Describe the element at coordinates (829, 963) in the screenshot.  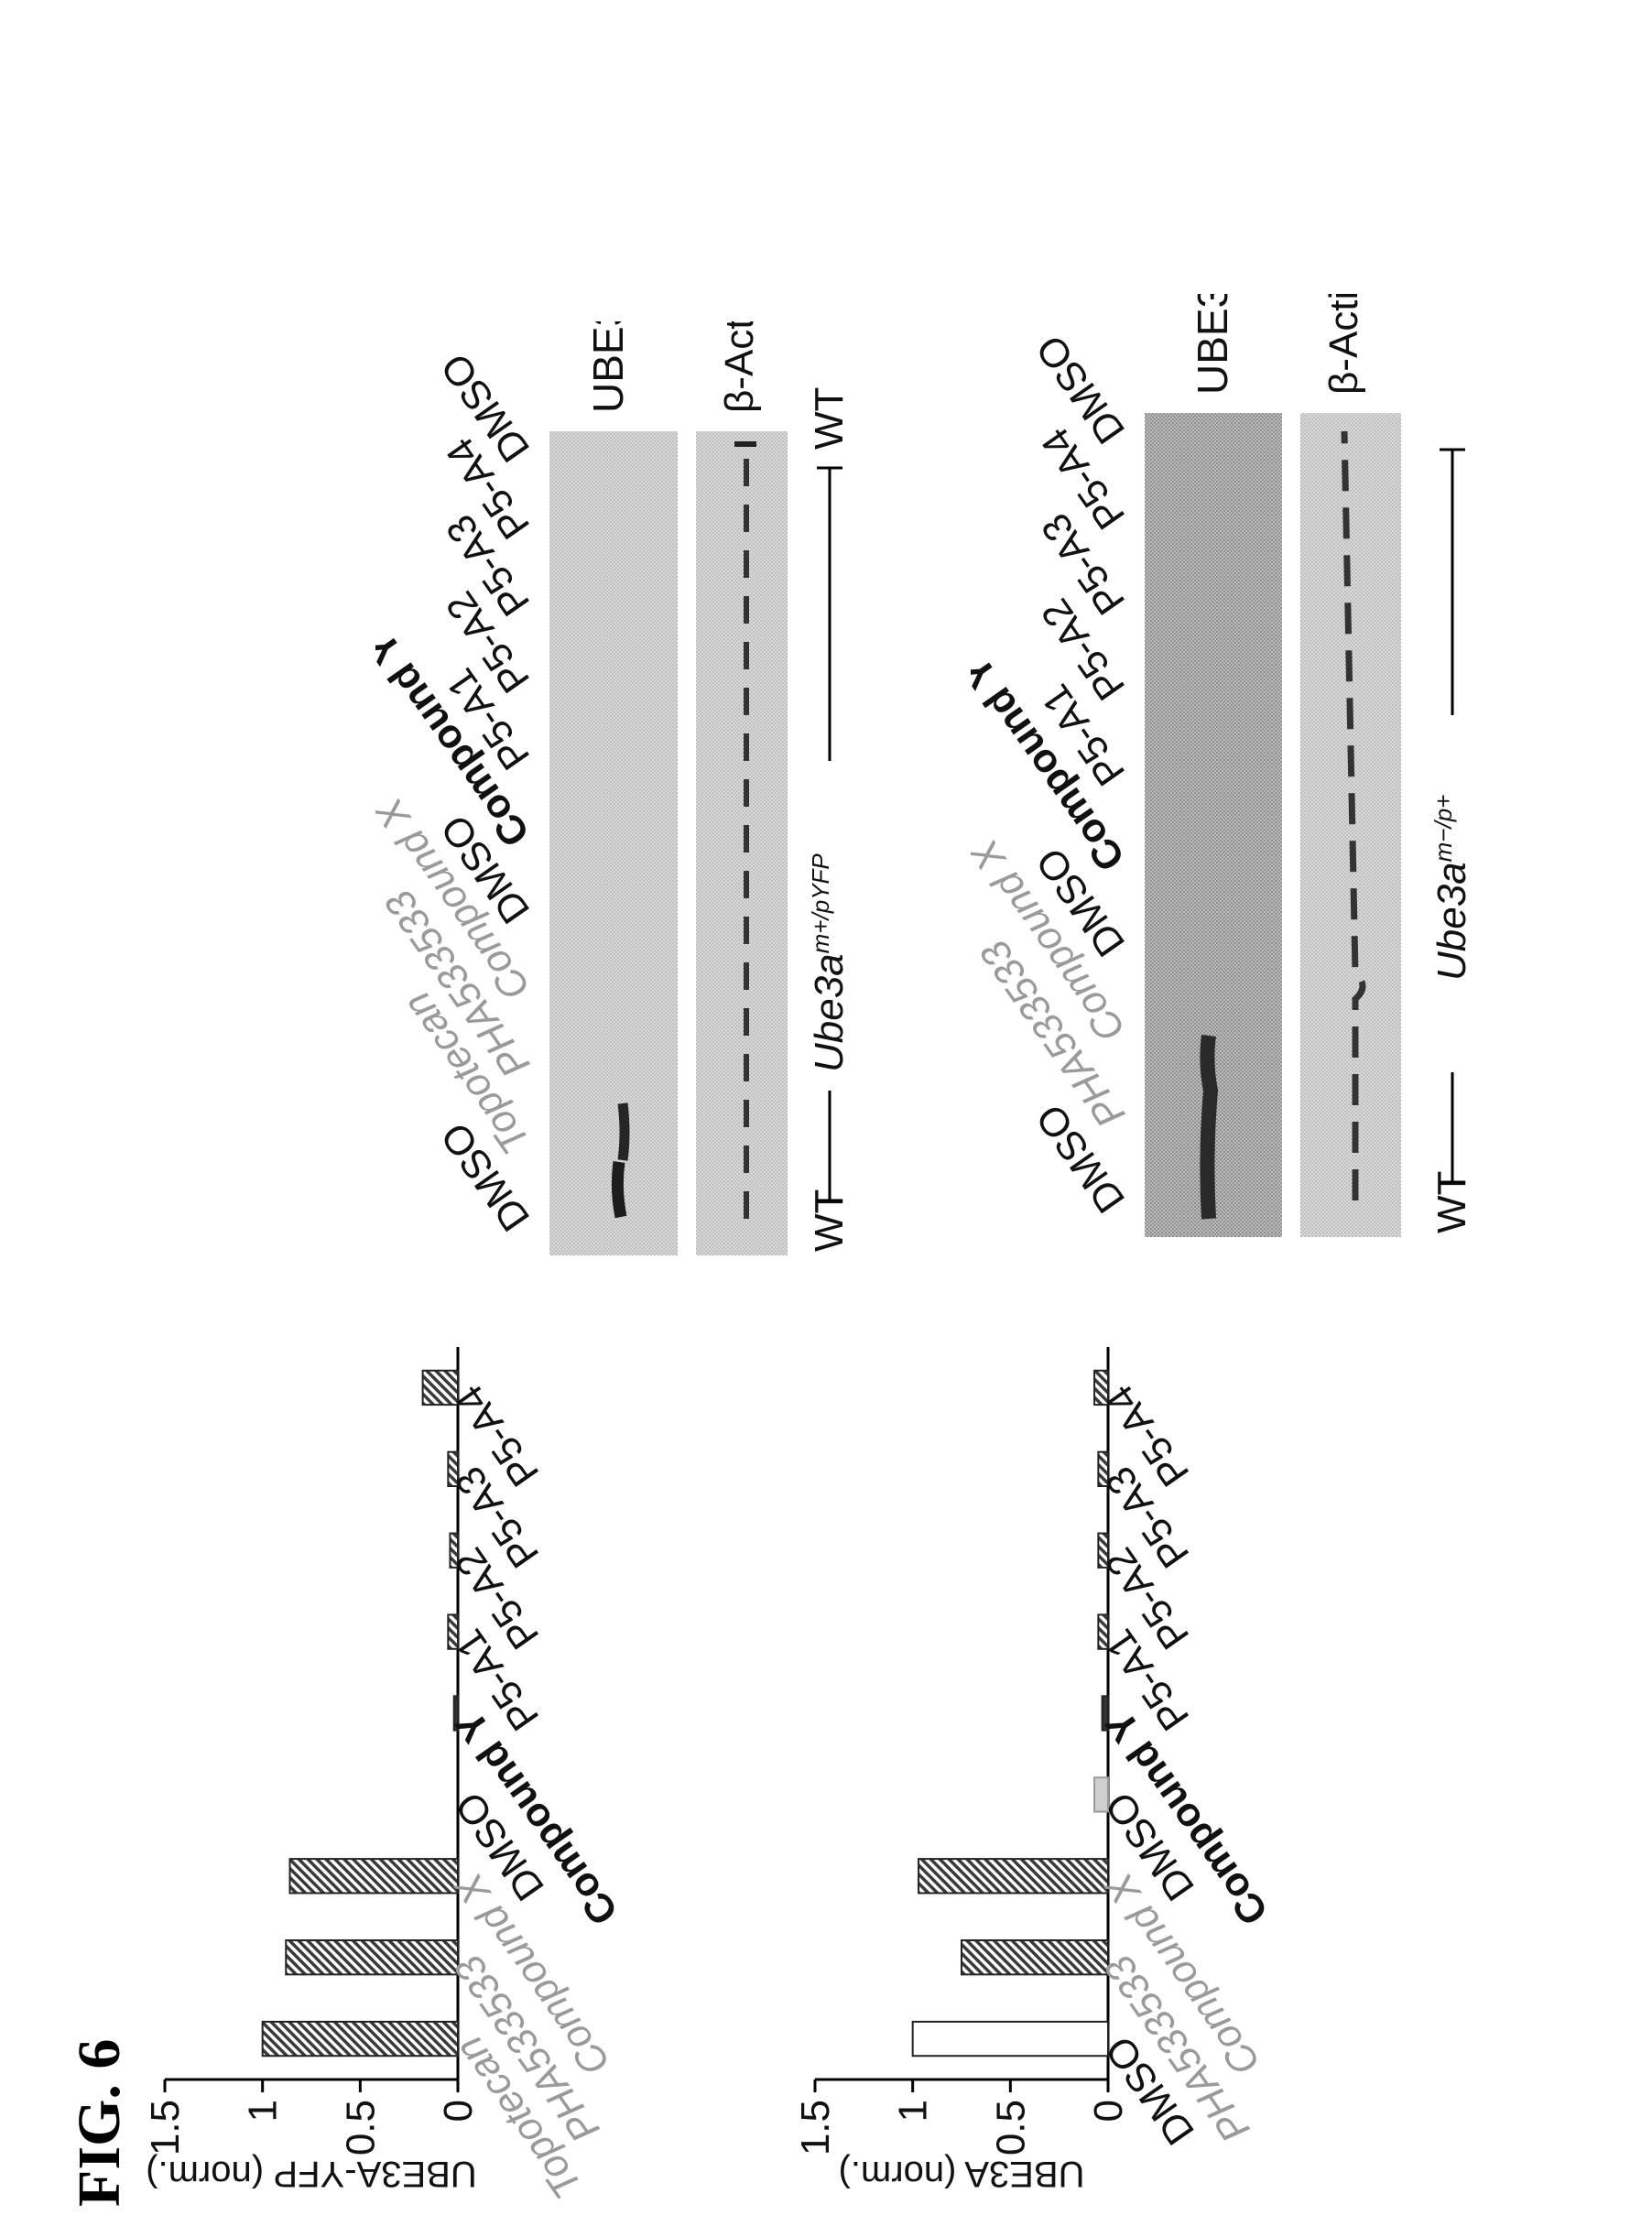
I see `genotype-middle: Ube3am+/pYFP` at that location.